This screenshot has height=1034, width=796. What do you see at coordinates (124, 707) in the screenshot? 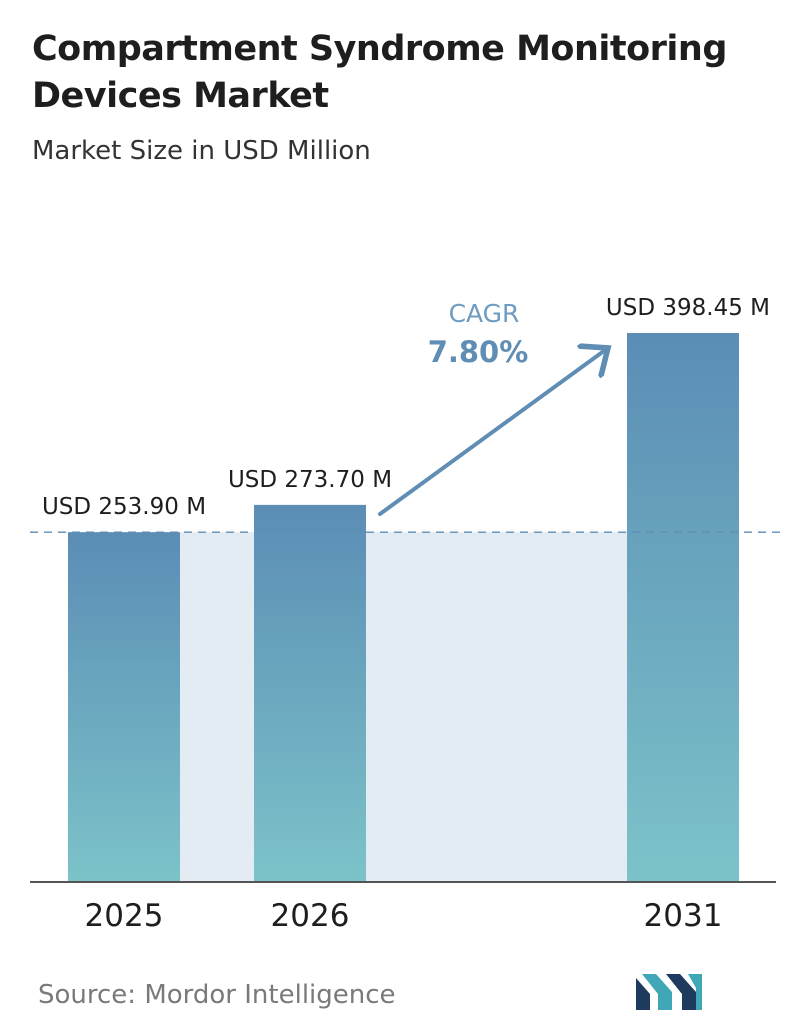
I see `bar-2025` at bounding box center [124, 707].